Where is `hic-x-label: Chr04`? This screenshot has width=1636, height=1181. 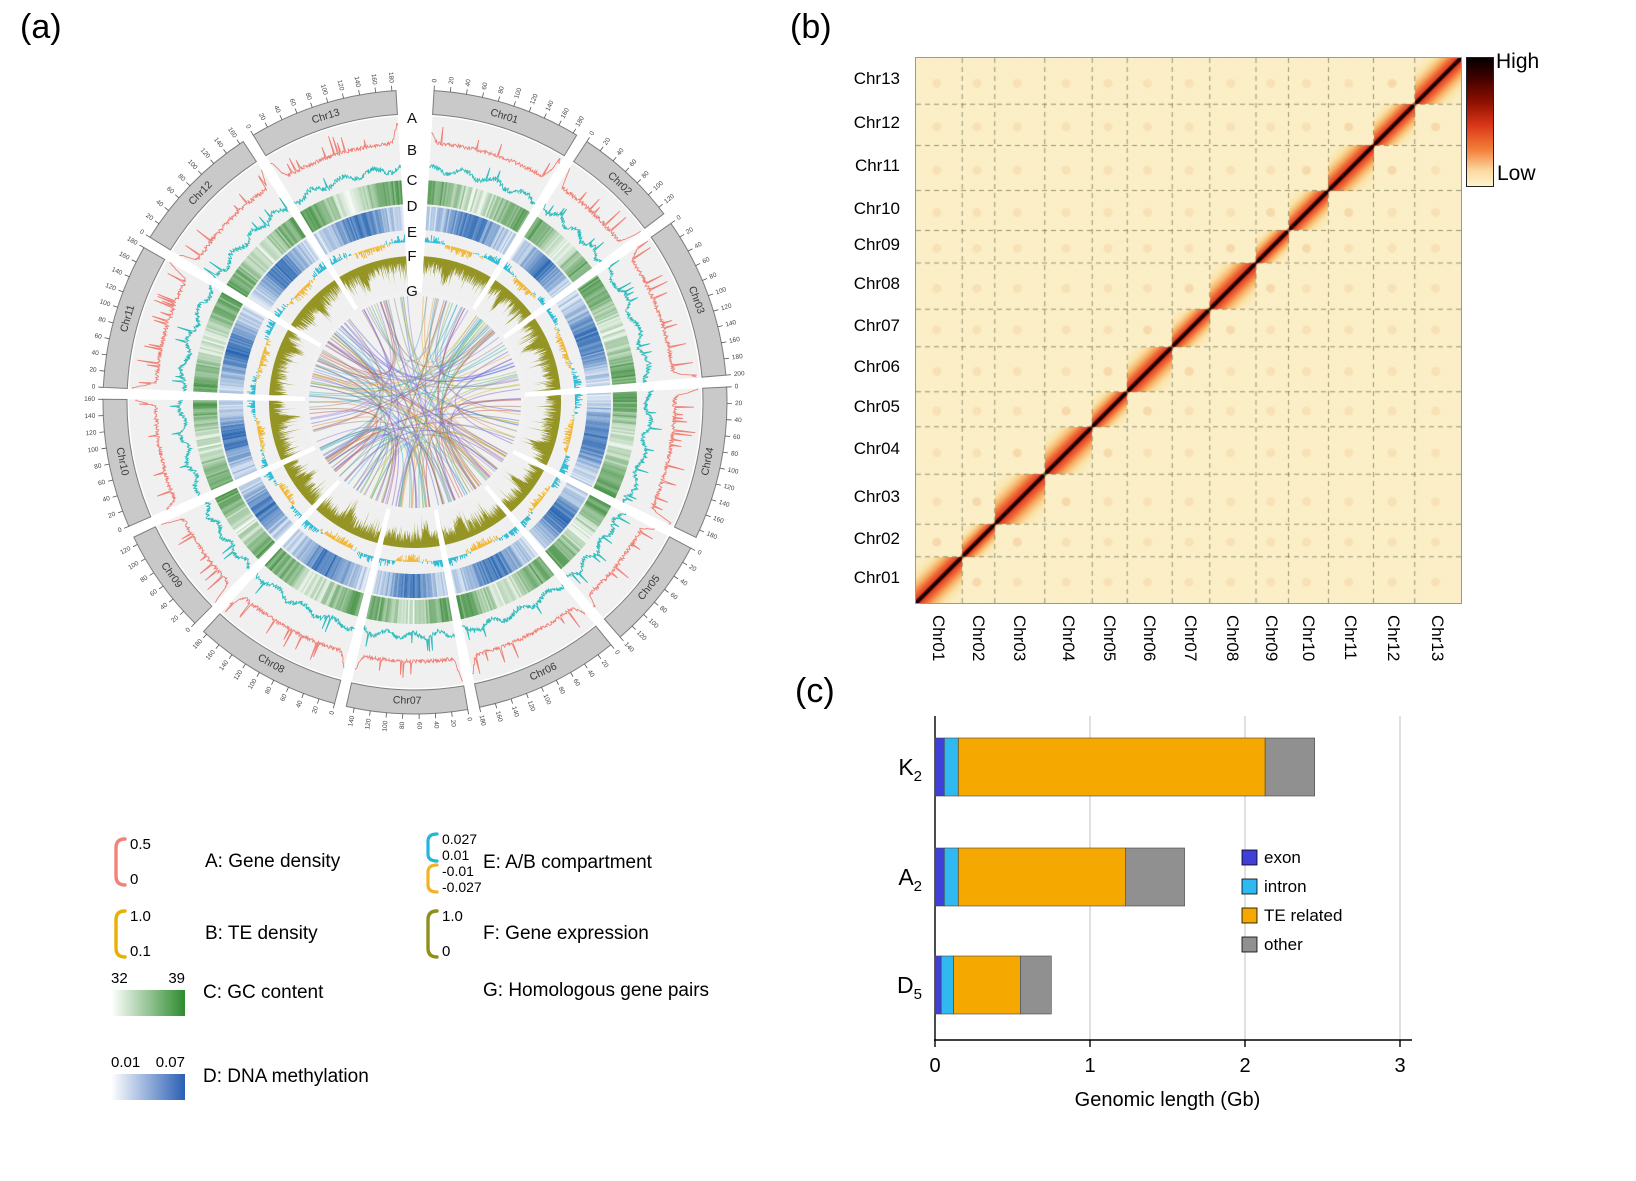
hic-x-label: Chr04 is located at coordinates (1068, 638).